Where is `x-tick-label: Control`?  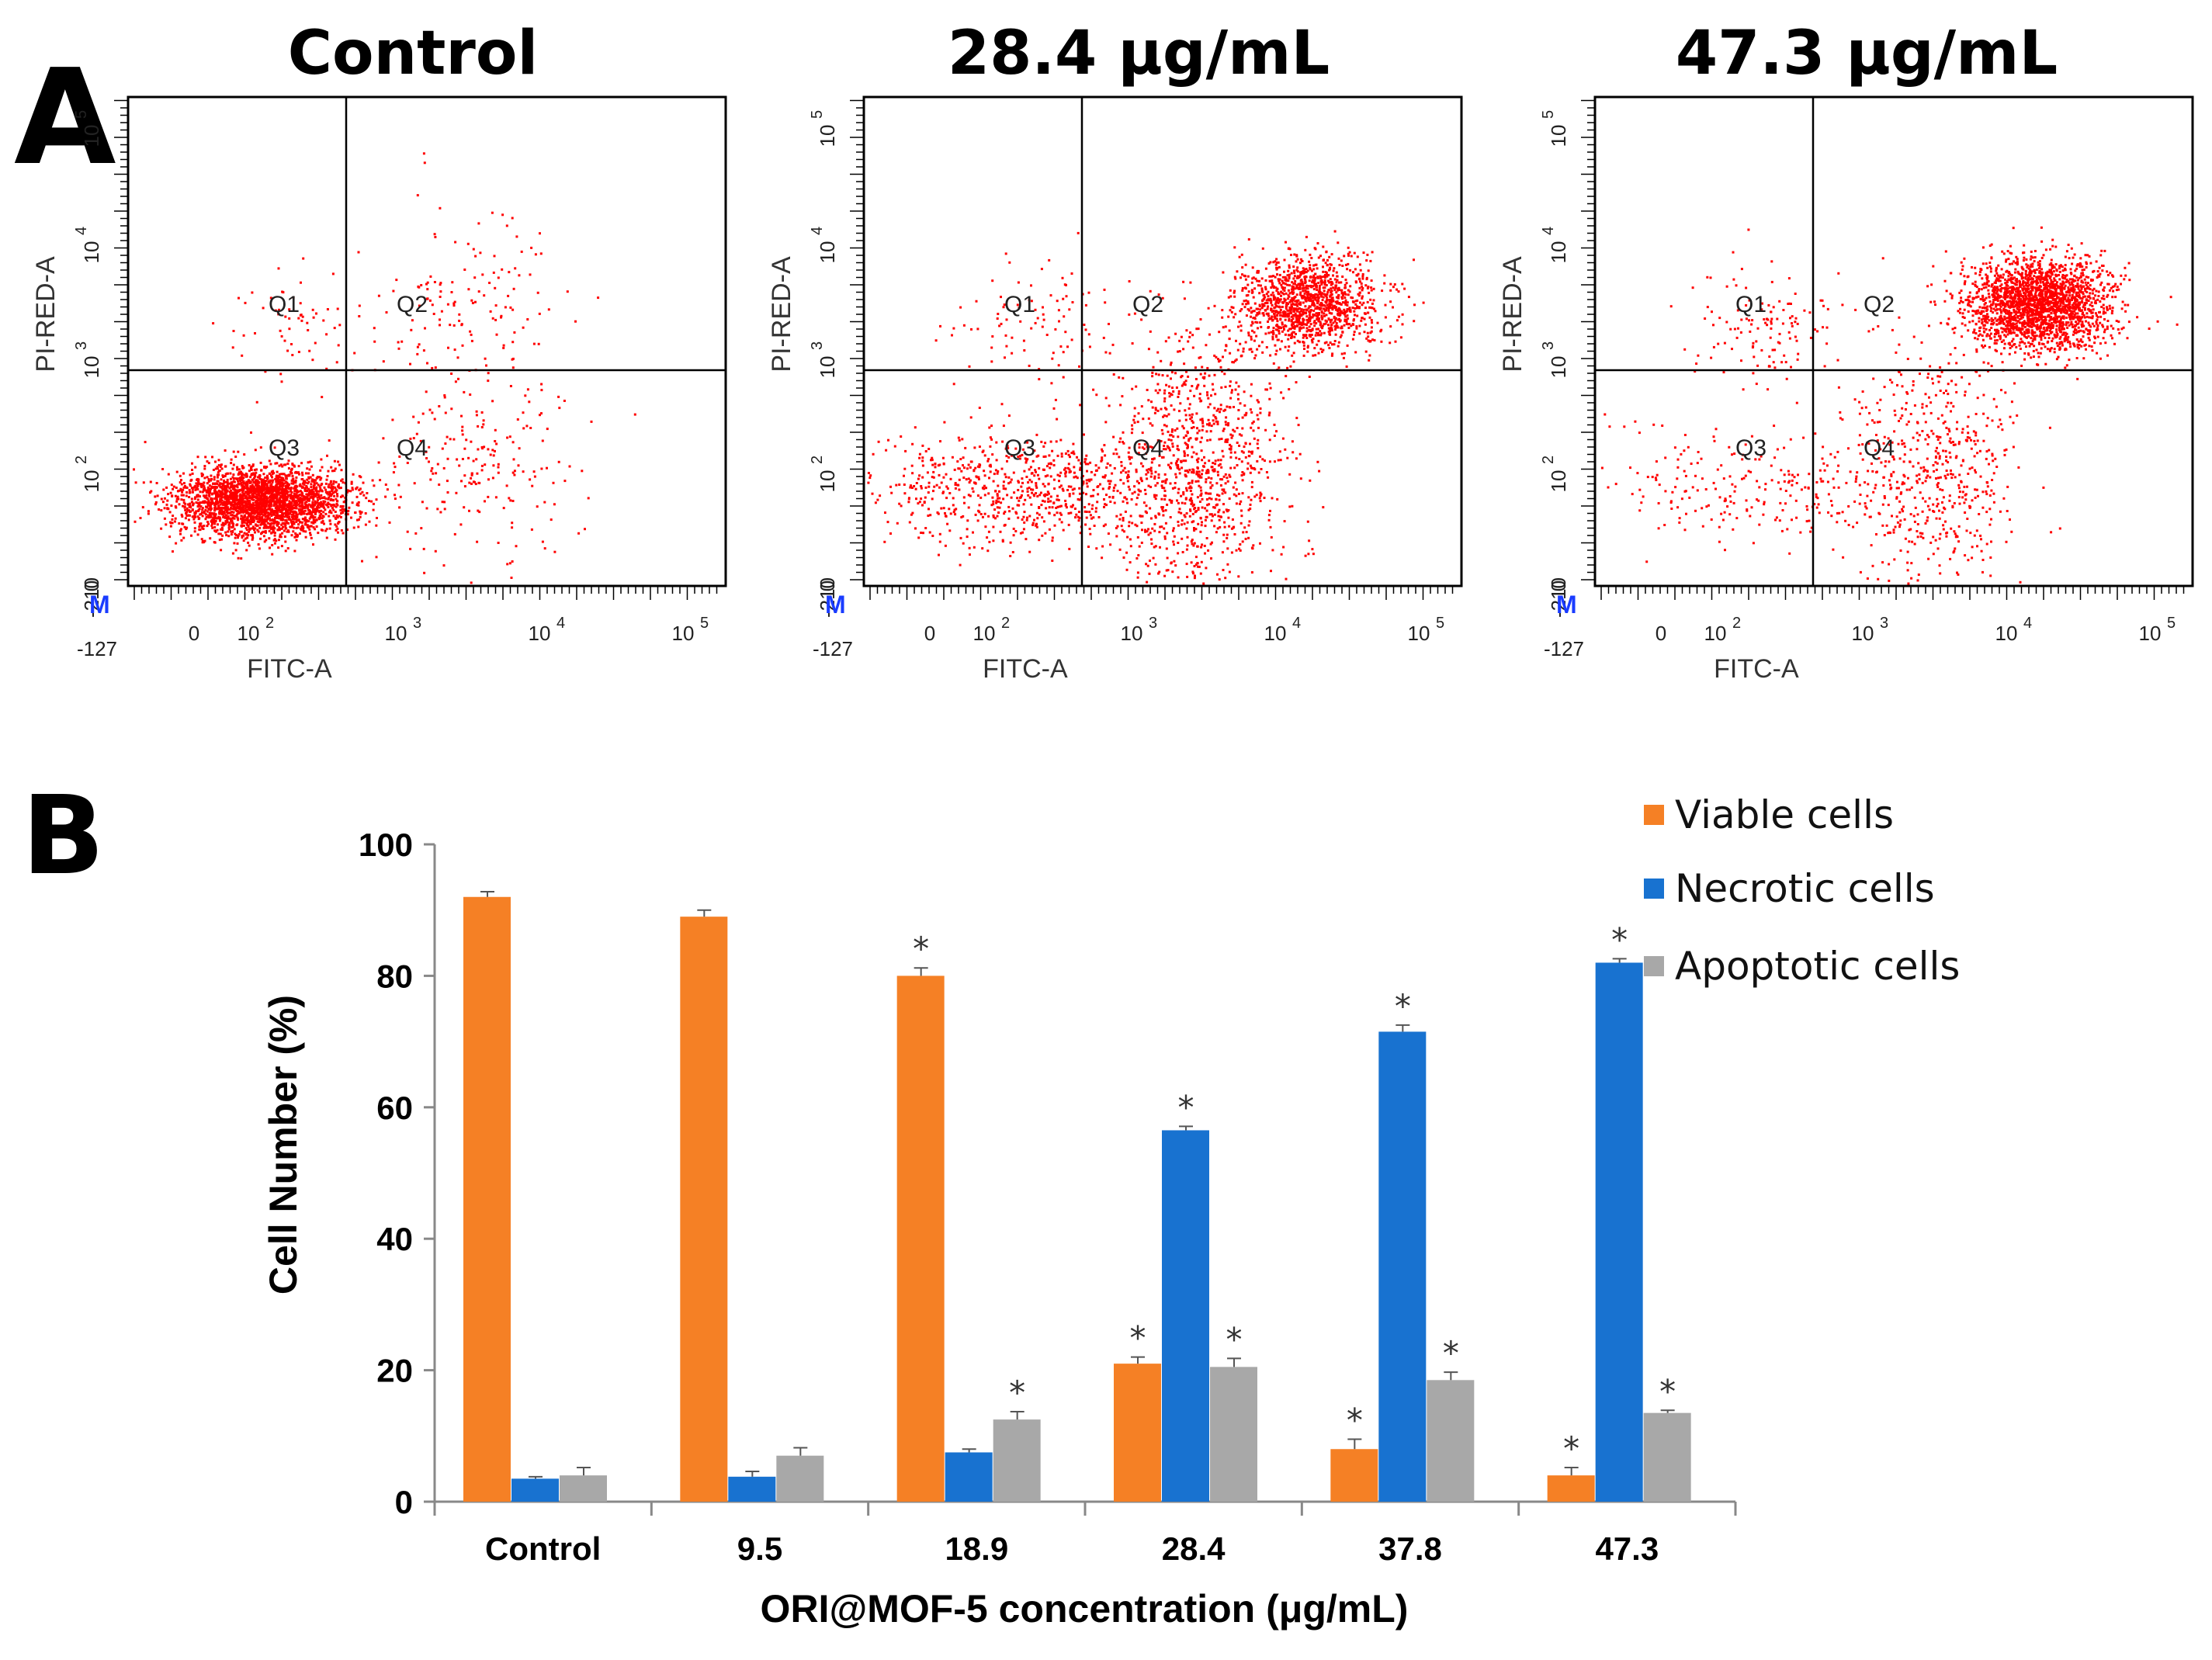
x-tick-label: Control is located at coordinates (543, 1549).